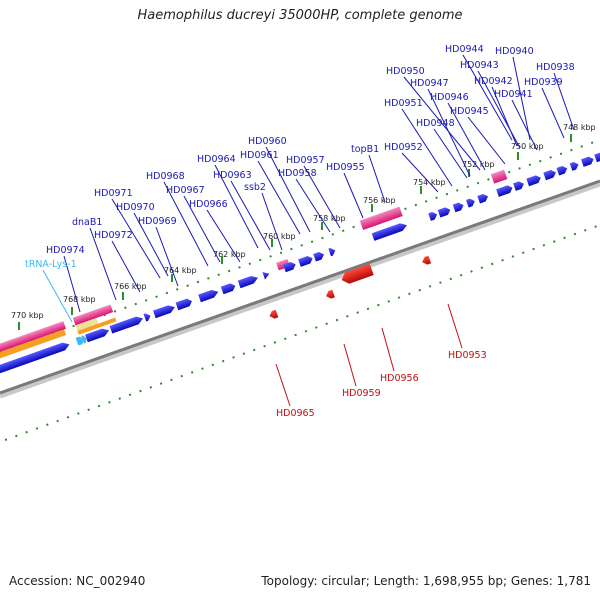 The height and width of the screenshot is (600, 600). I want to click on gene-label: HD0952, so click(403, 147).